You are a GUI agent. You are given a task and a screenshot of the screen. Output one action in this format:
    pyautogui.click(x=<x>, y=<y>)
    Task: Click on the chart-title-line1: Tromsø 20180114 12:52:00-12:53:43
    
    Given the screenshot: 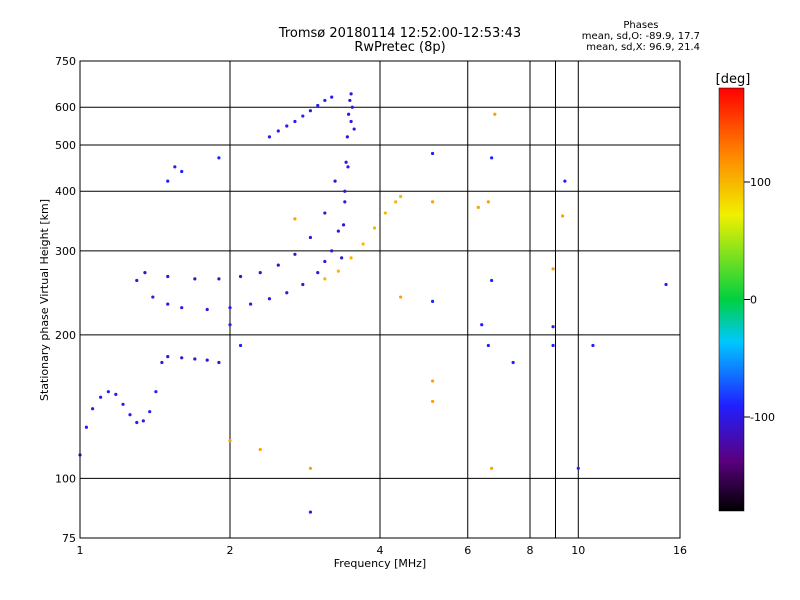 What is the action you would take?
    pyautogui.click(x=400, y=33)
    